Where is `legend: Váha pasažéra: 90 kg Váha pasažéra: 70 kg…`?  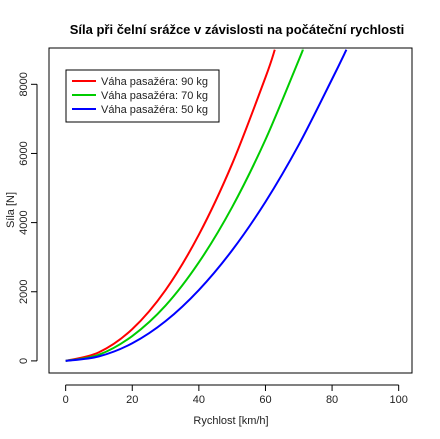
legend: Váha pasažéra: 90 kg Váha pasažéra: 70 kg… is located at coordinates (142, 96).